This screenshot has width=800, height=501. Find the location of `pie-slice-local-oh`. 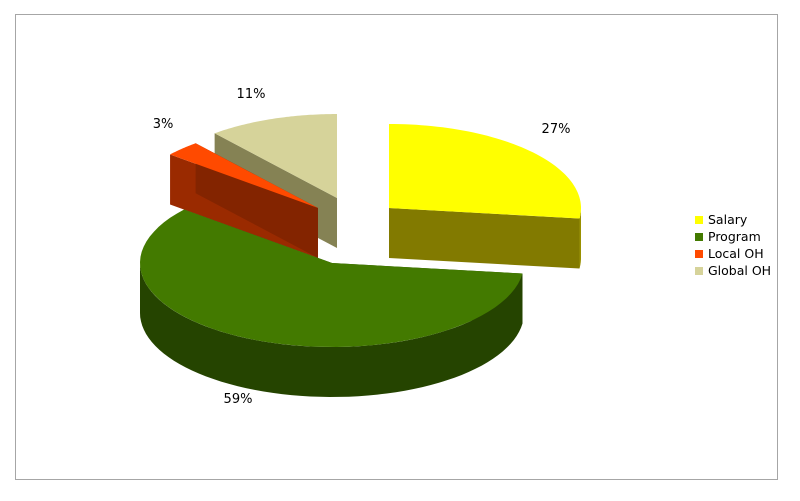

pie-slice-local-oh is located at coordinates (244, 200).